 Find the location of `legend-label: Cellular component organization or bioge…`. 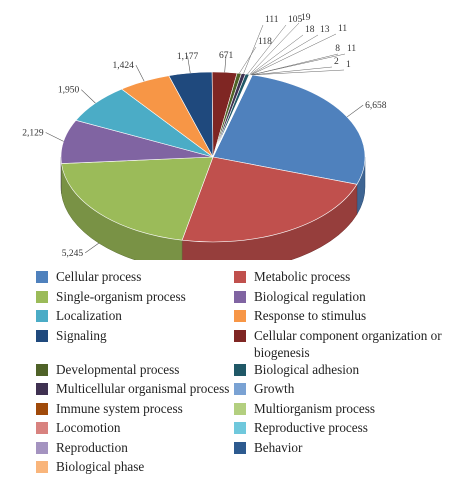

legend-label: Cellular component organization or bioge… is located at coordinates (348, 343).